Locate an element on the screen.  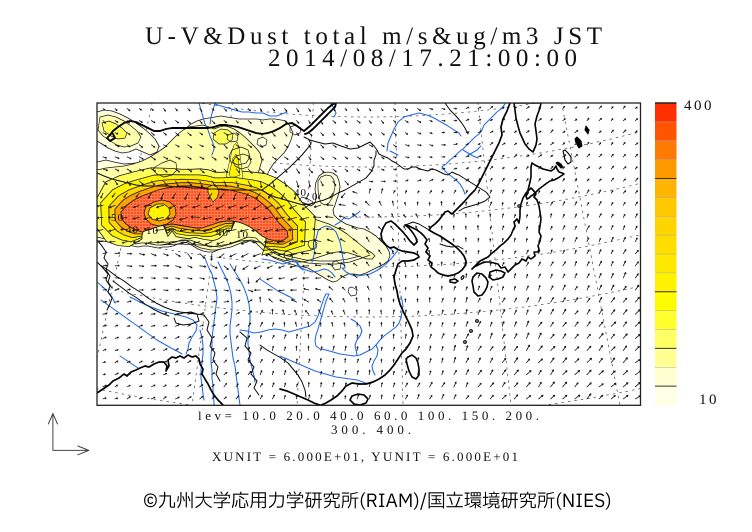
svg-text:lev= 10.0 20.0 40.0 60.0 100.: lev= 10.0 20.0 40.0 60.0 100. 150. 200. is located at coordinates (368, 415).